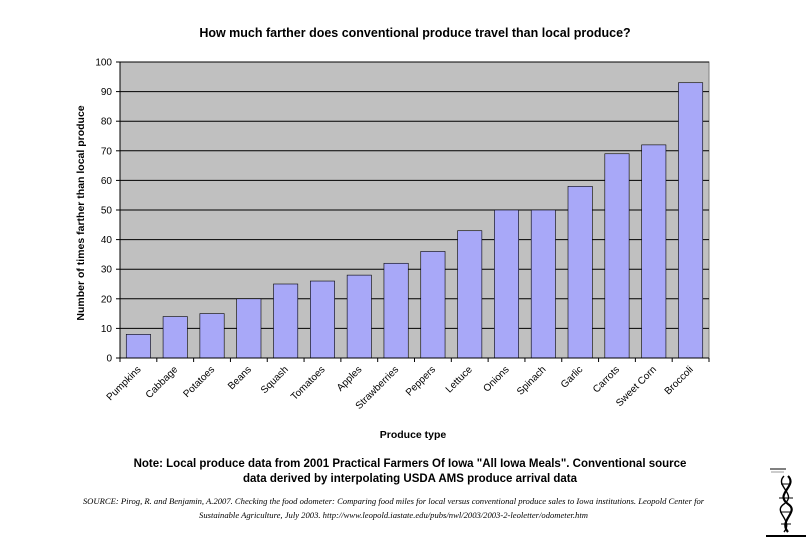  I want to click on bar-sweet-corn, so click(654, 251).